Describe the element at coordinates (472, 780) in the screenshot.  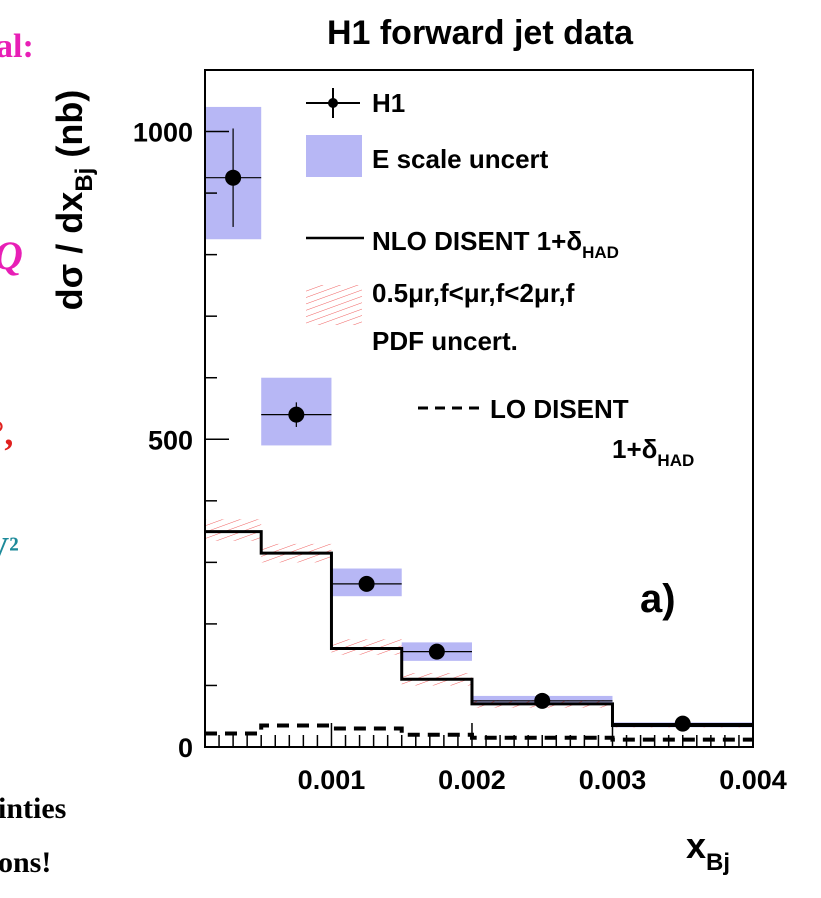
I see `x-tick-label: 0.002` at that location.